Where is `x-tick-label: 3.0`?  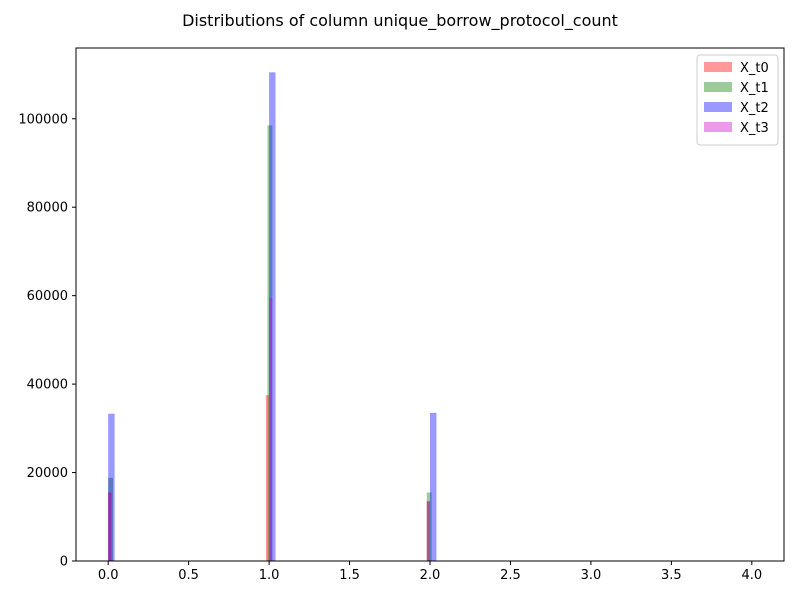
x-tick-label: 3.0 is located at coordinates (591, 575).